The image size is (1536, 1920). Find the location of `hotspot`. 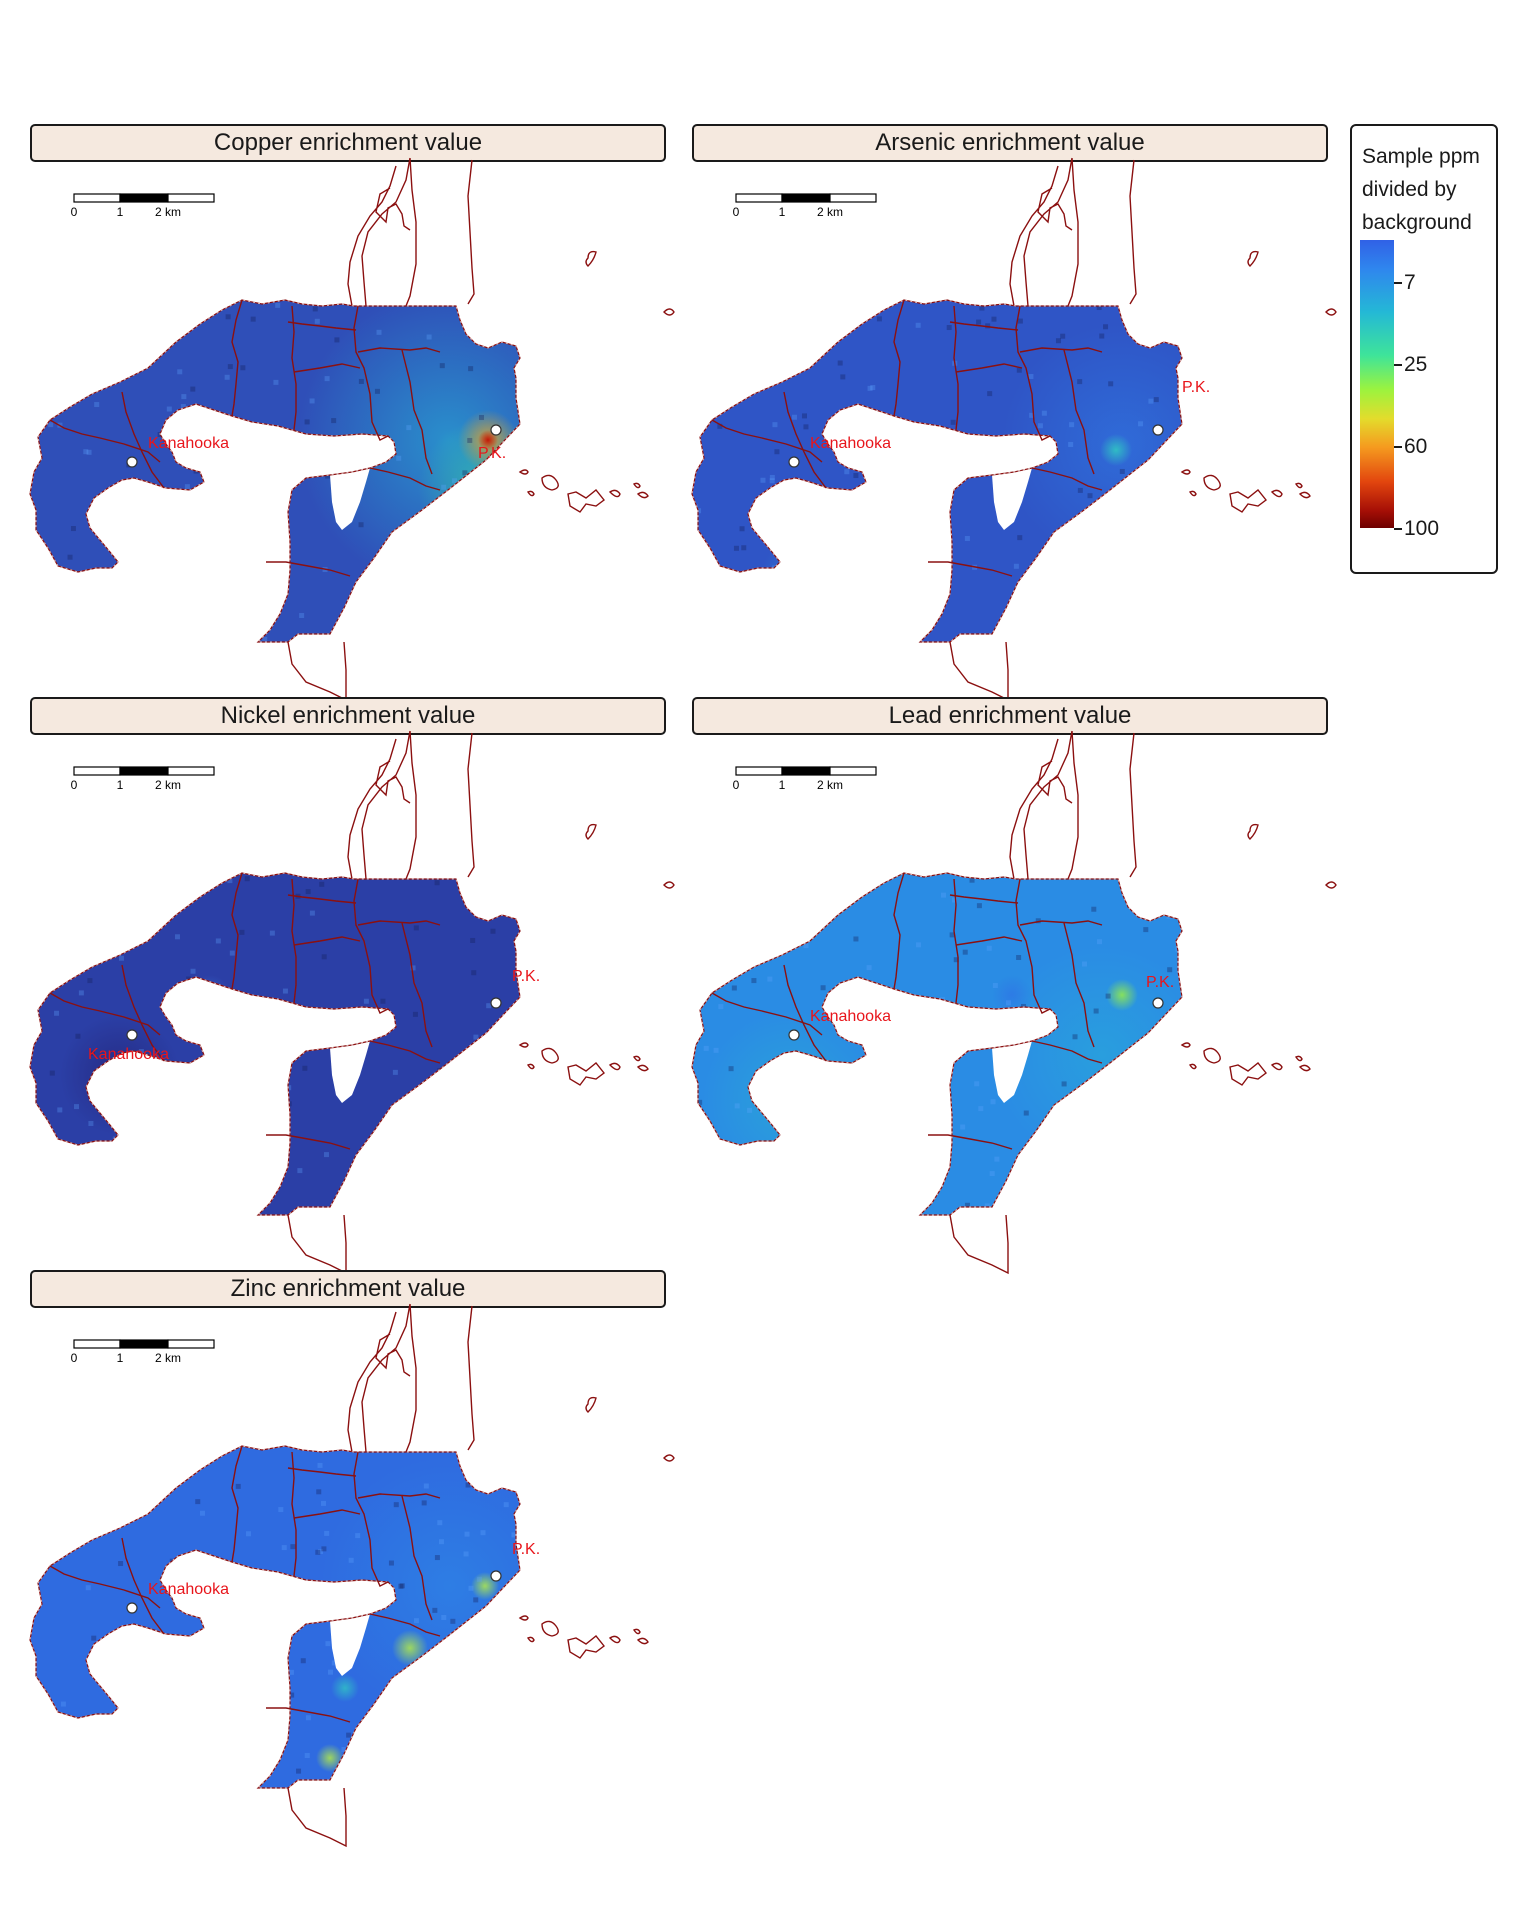

hotspot is located at coordinates (1052, 1140).